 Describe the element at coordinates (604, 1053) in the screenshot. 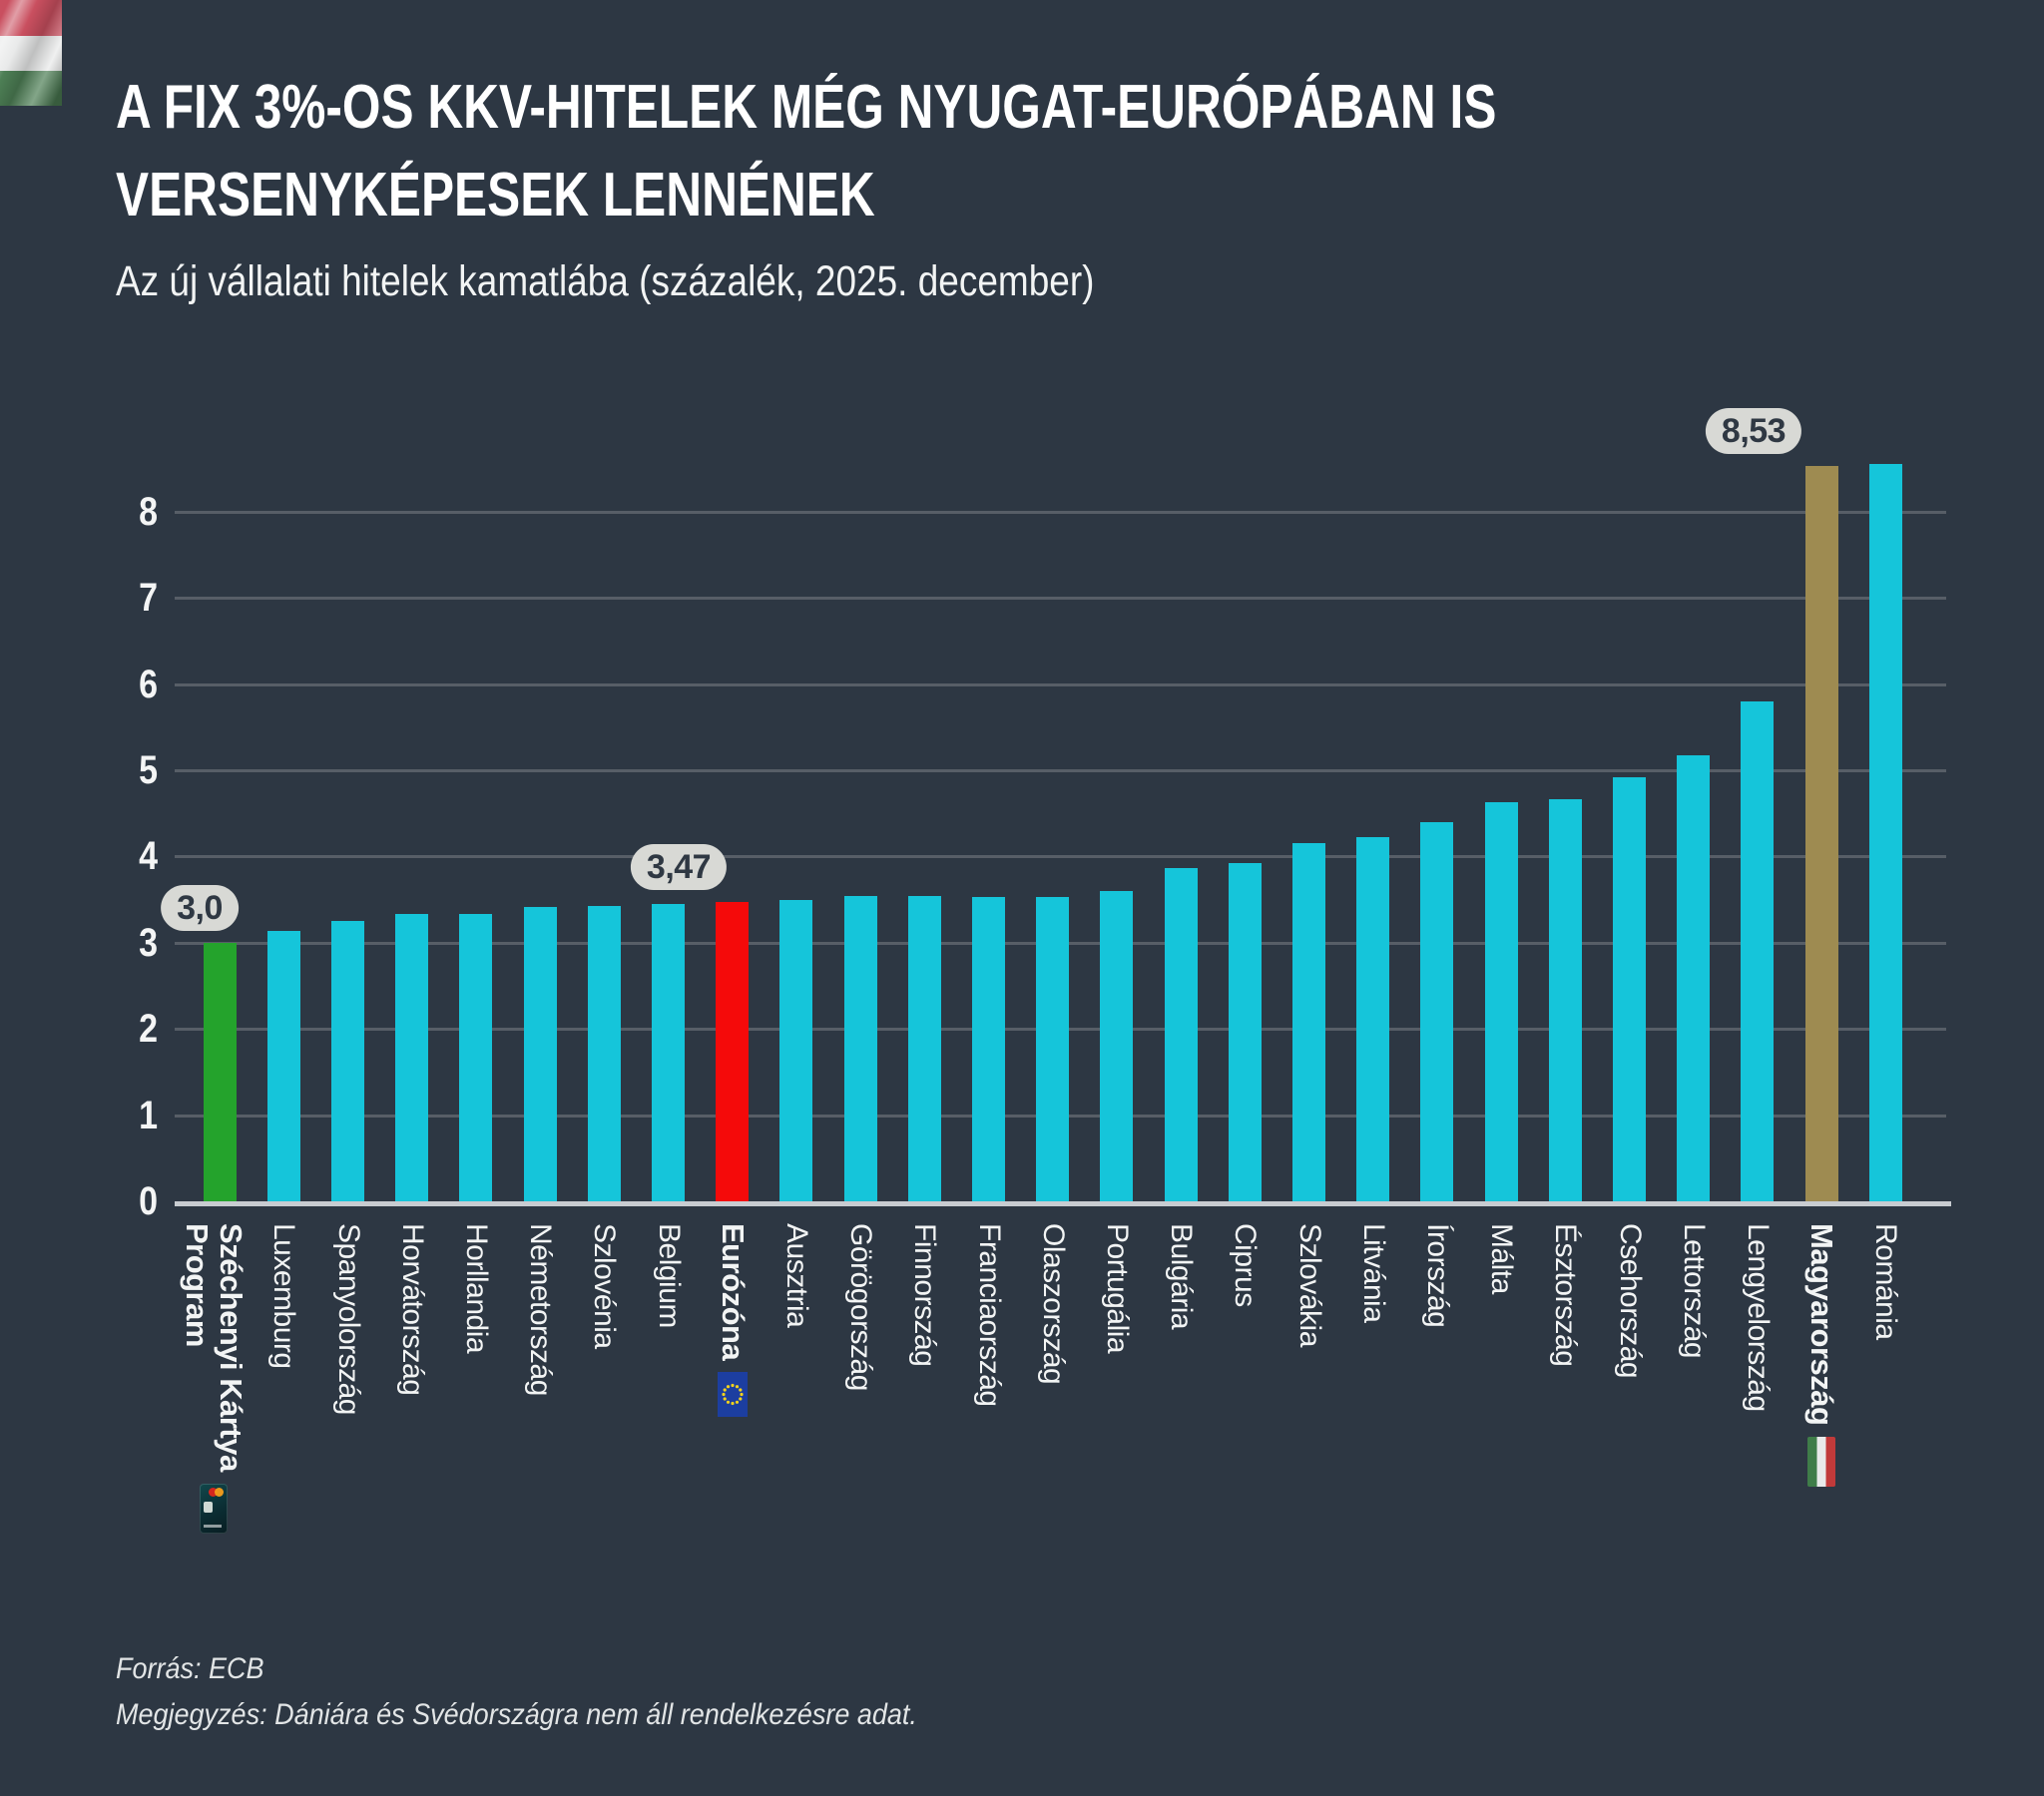

I see `bar-szlovénia` at that location.